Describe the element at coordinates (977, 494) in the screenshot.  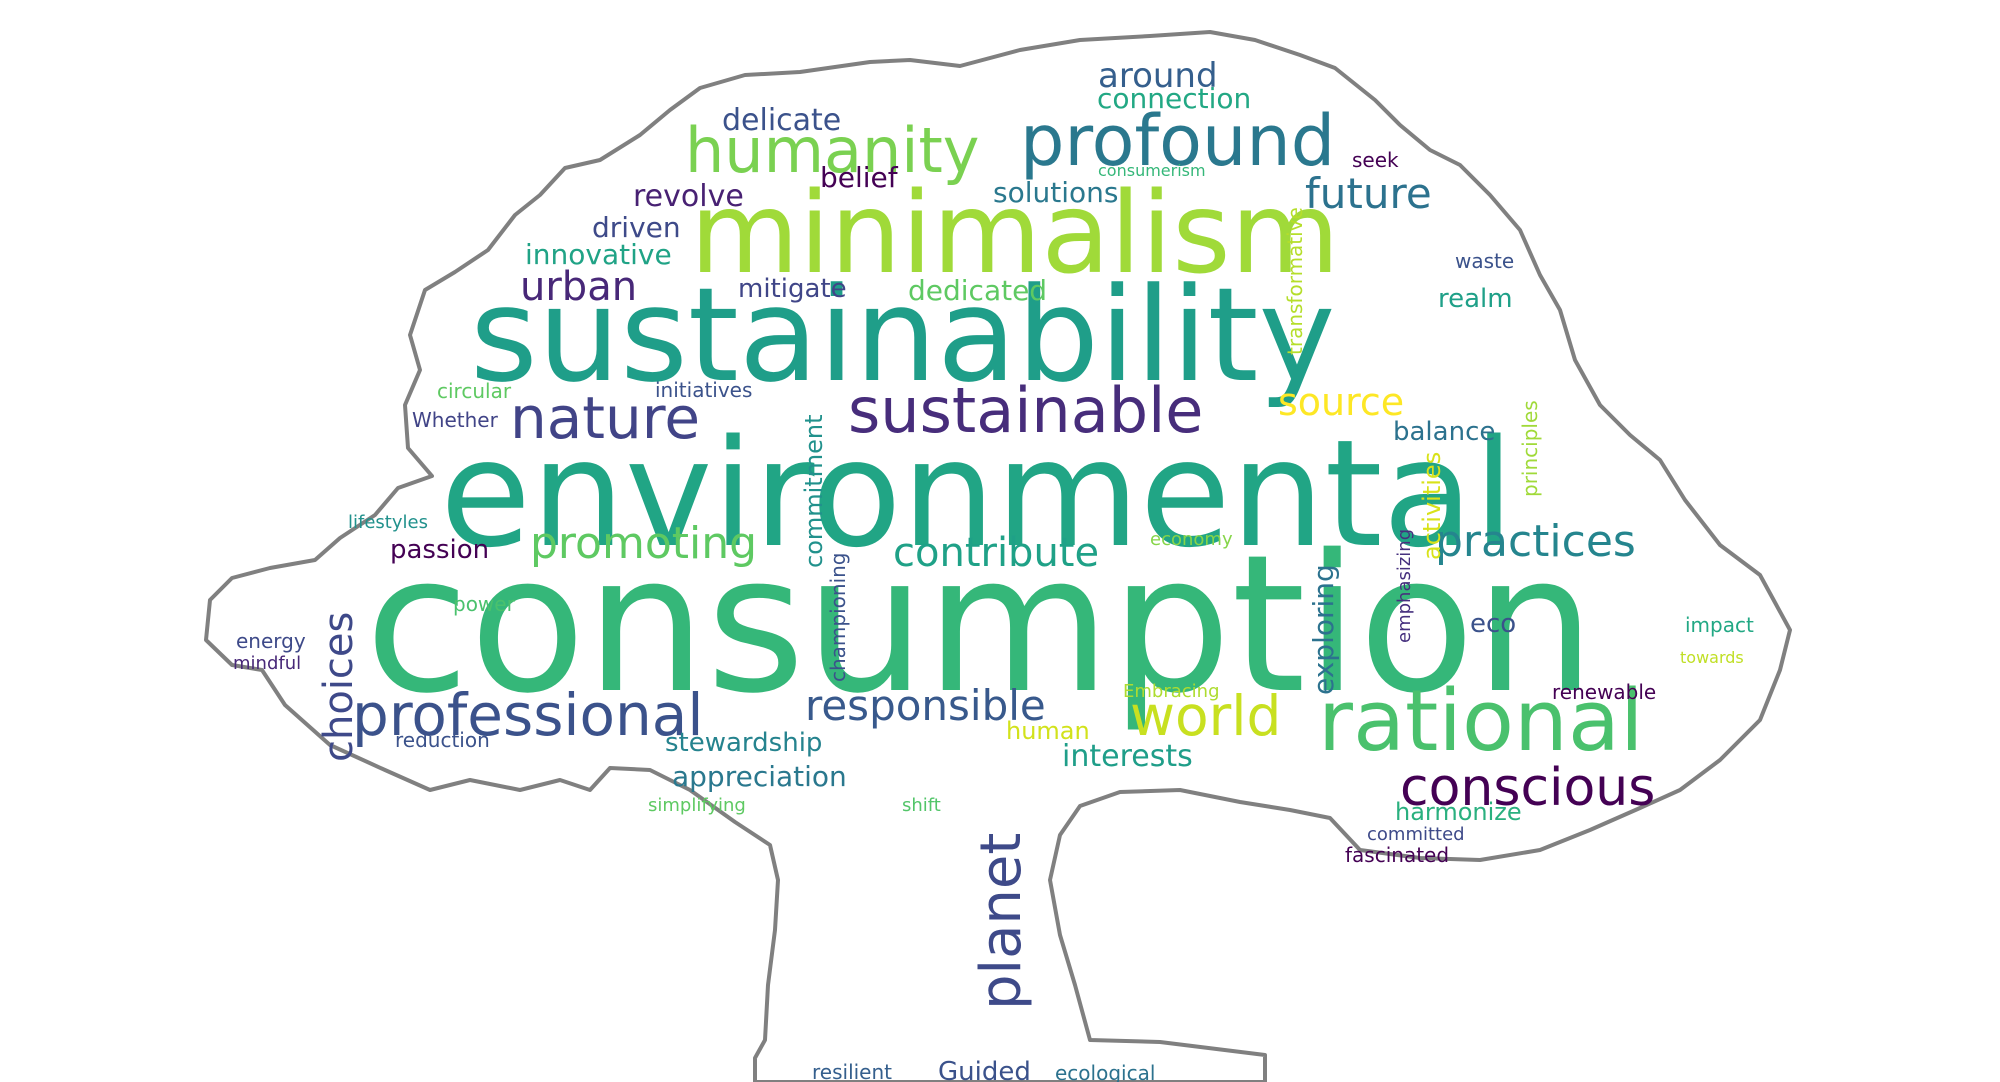
I see `word-environmental: environmental` at that location.